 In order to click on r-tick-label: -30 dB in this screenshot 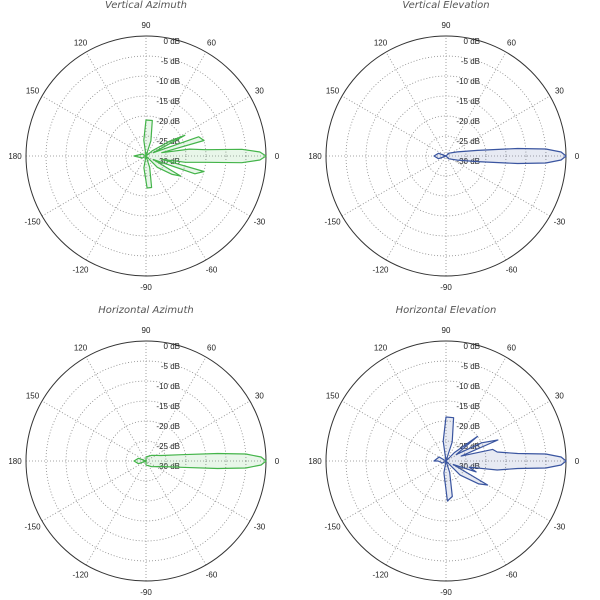, I will do `click(468, 466)`.